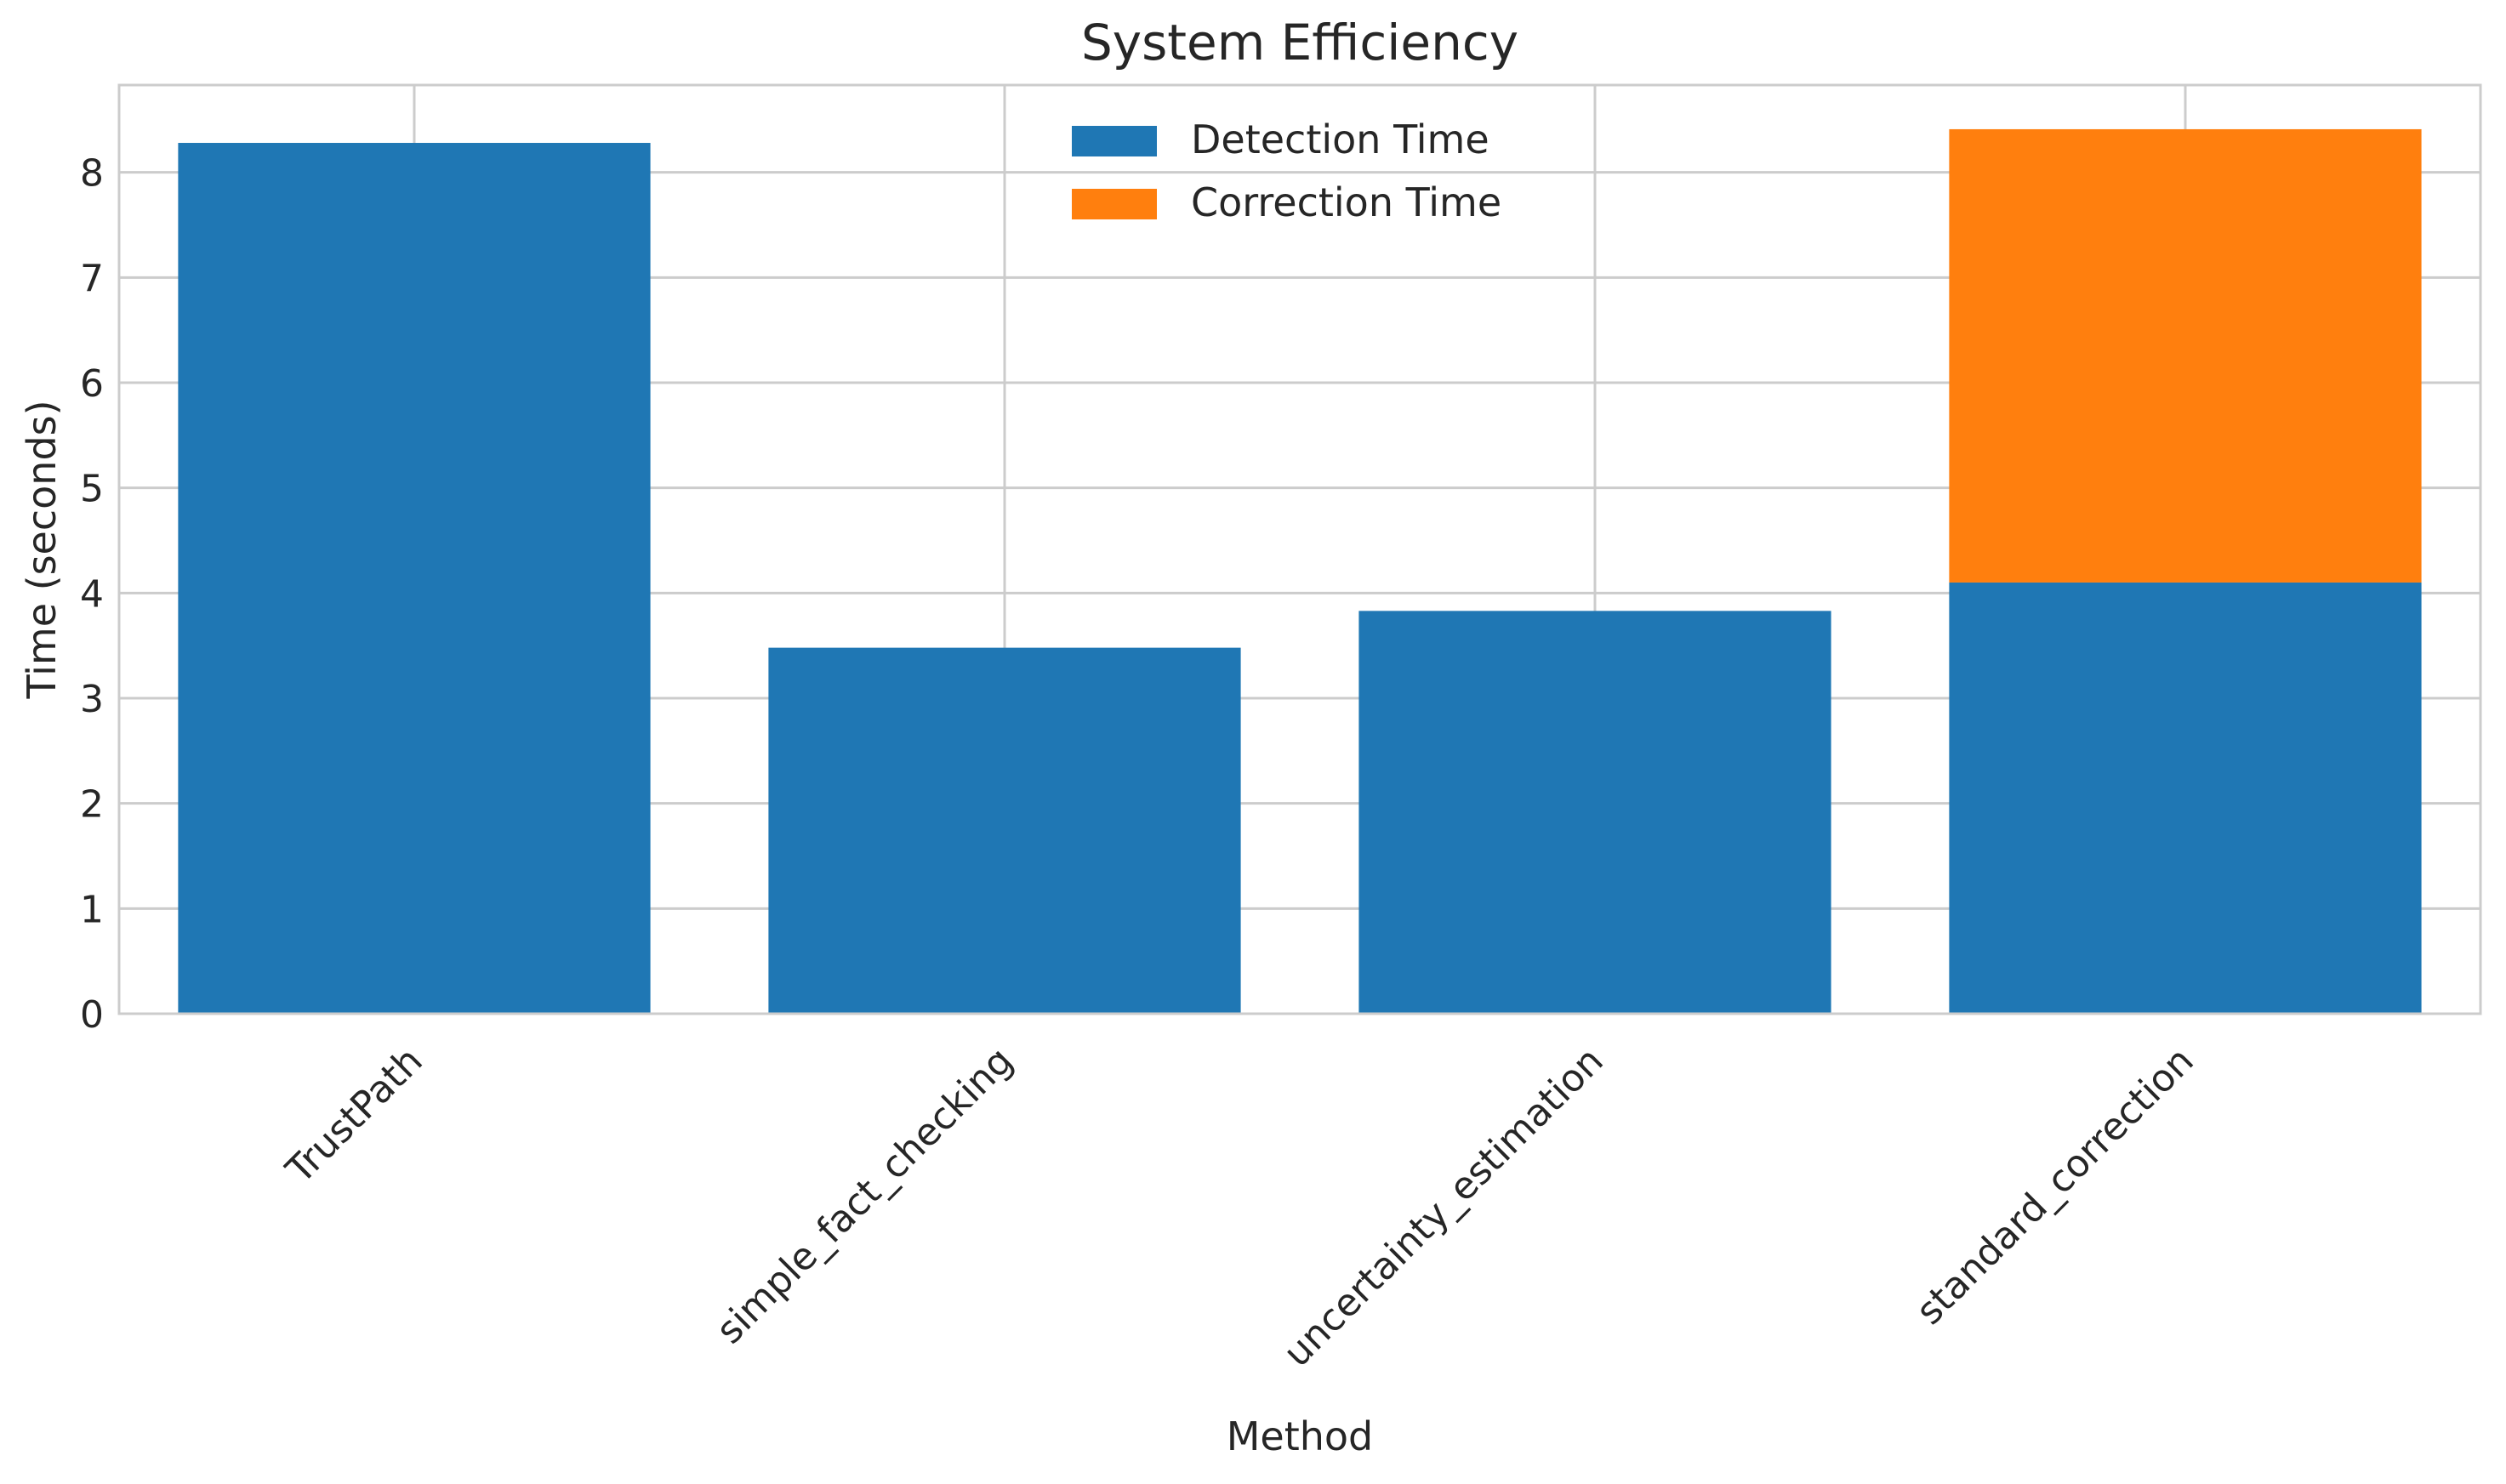  Describe the element at coordinates (92, 279) in the screenshot. I see `y-tick-label: 7` at that location.